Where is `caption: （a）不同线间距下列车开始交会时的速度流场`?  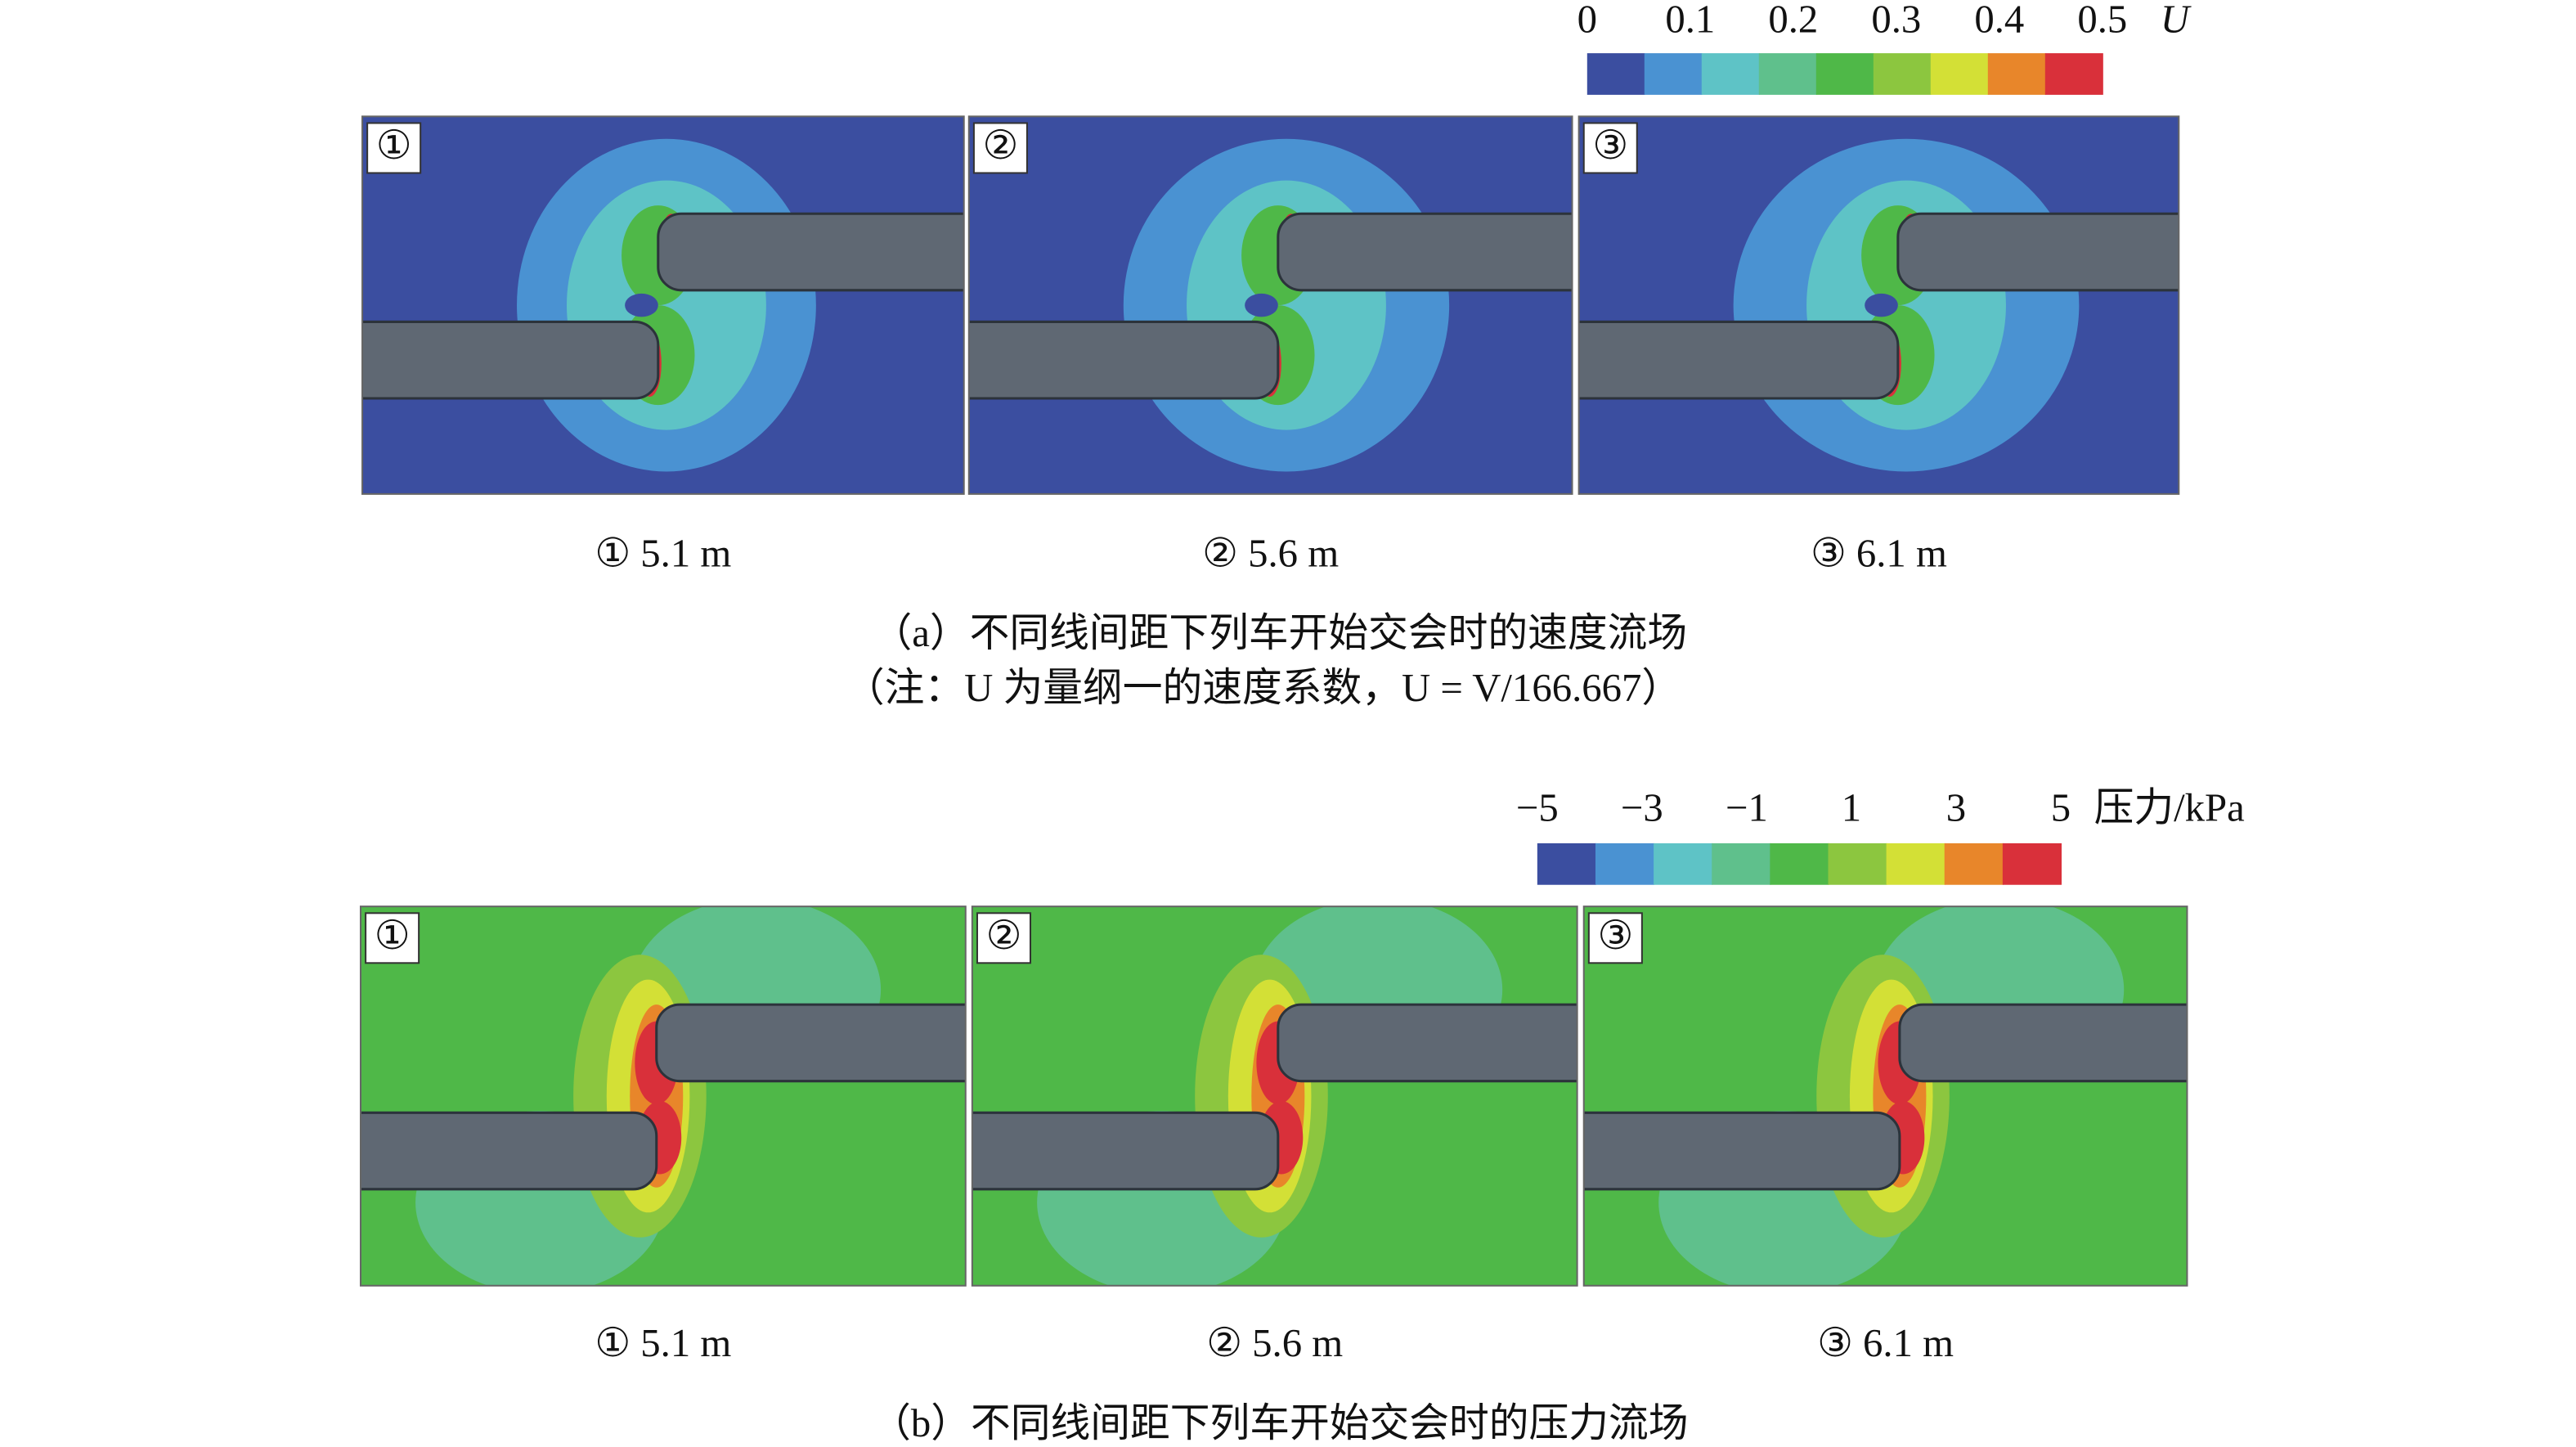
caption: （a）不同线间距下列车开始交会时的速度流场 is located at coordinates (1279, 633).